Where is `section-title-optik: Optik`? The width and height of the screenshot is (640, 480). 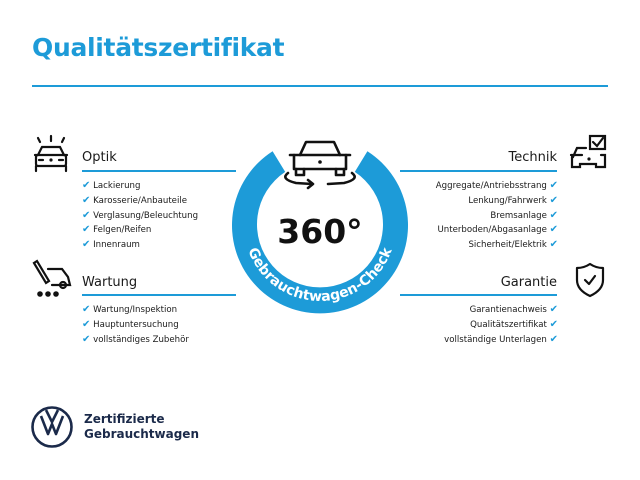
section-title-optik: Optik is located at coordinates (99, 157).